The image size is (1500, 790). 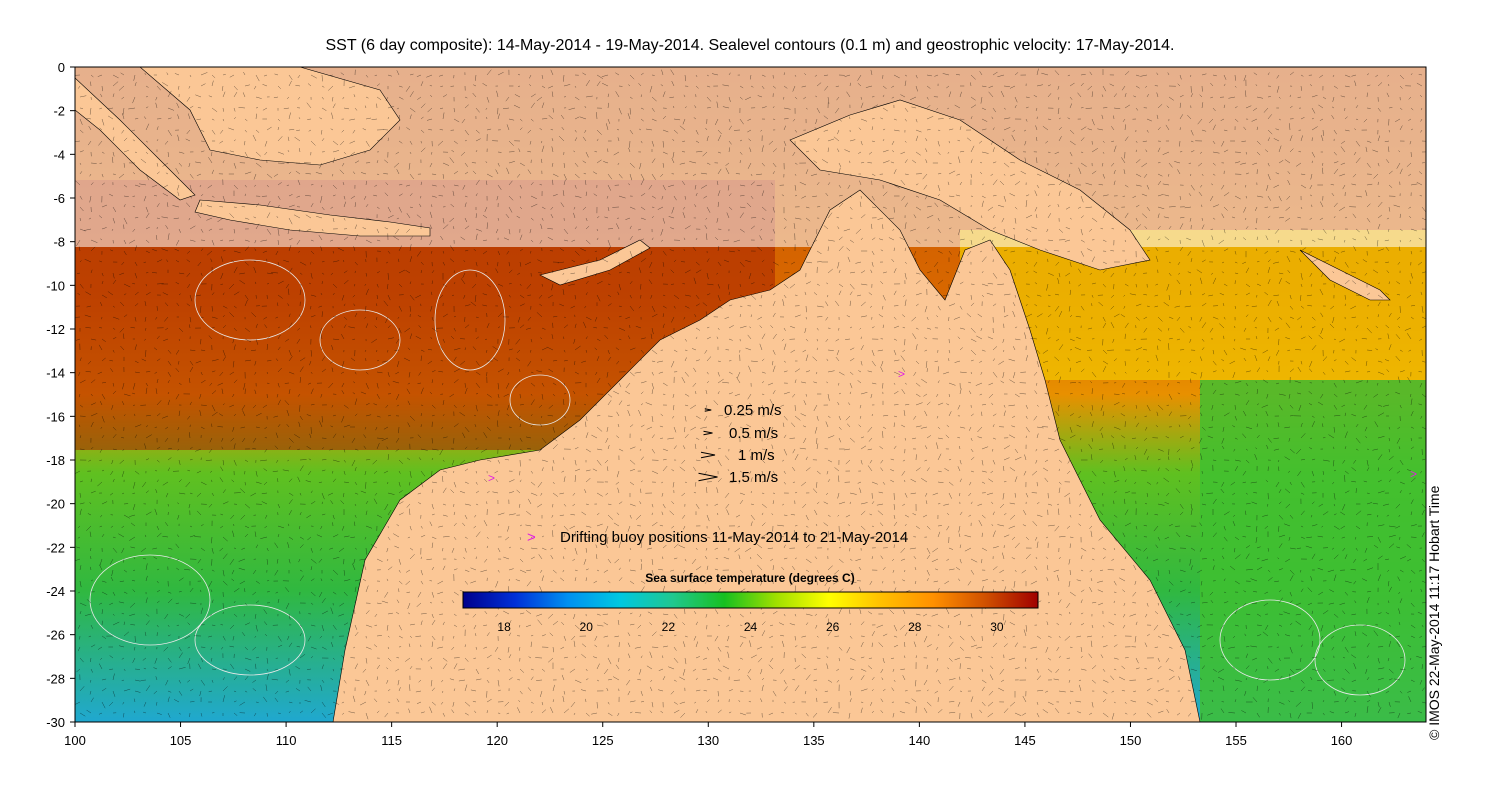 What do you see at coordinates (740, 444) in the screenshot?
I see `velocity-legend: 0.25 m/s 0.5 m/s 1 m/s 1.5 m/s` at bounding box center [740, 444].